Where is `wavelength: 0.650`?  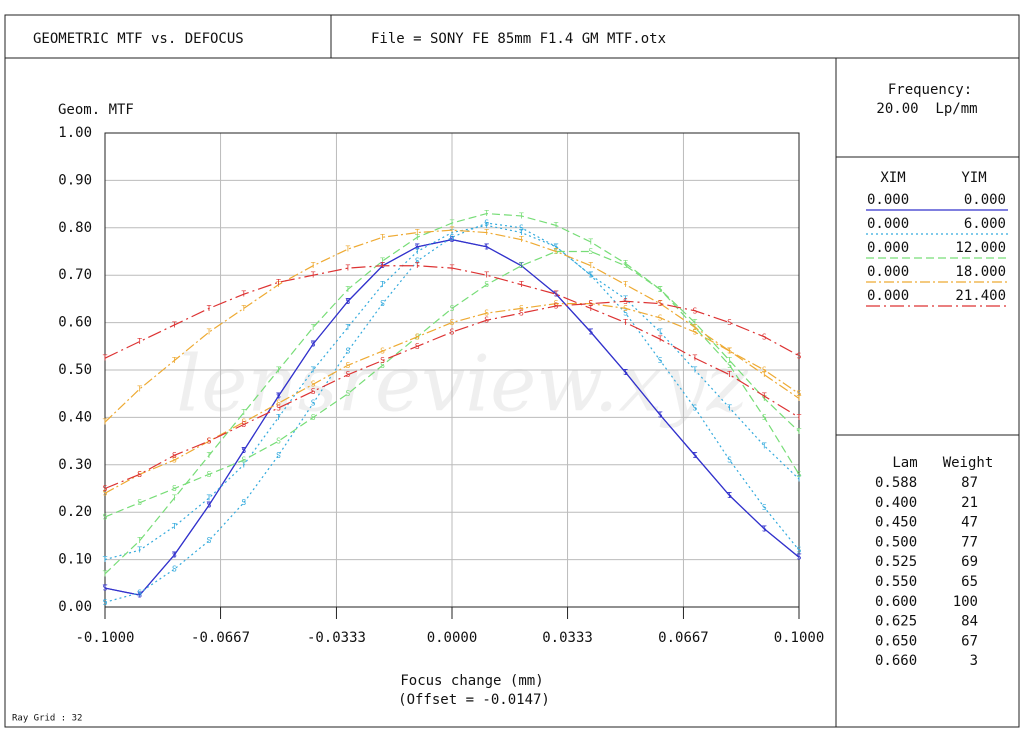 wavelength: 0.650 is located at coordinates (896, 641).